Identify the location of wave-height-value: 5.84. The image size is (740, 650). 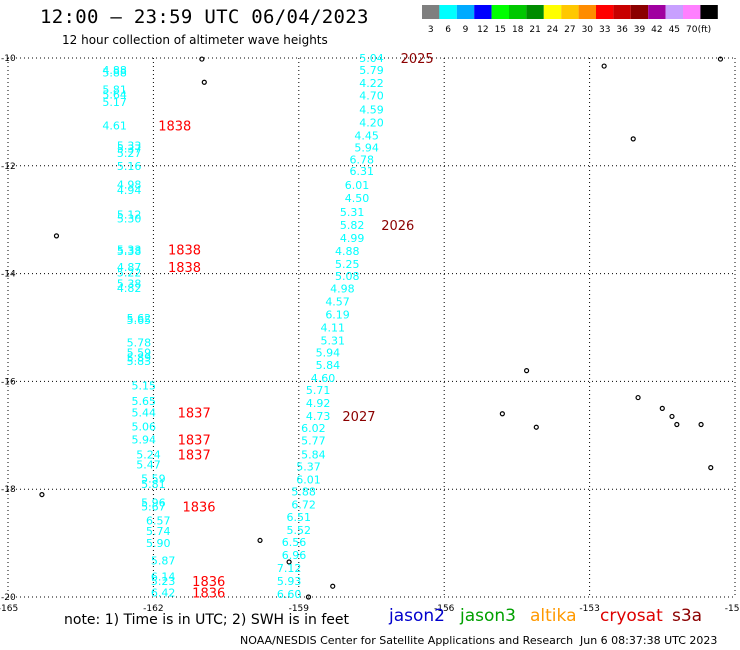
(313, 455).